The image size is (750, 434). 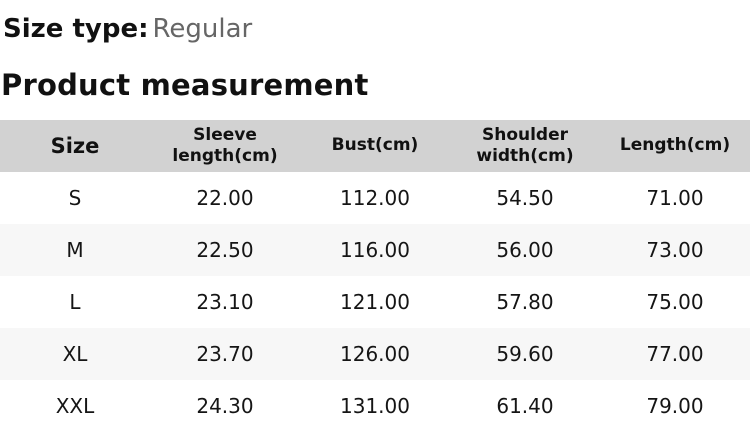 I want to click on size-cell: S, so click(x=75, y=198).